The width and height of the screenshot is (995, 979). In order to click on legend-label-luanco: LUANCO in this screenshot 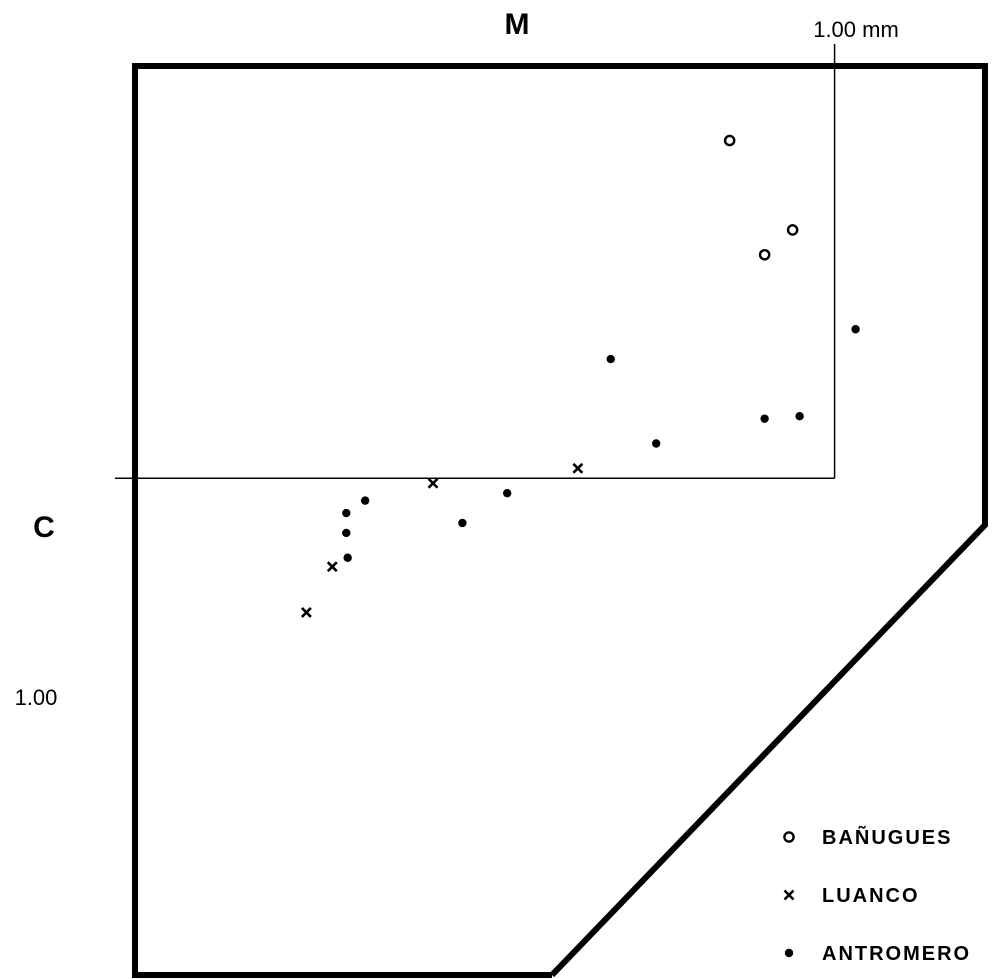, I will do `click(871, 896)`.